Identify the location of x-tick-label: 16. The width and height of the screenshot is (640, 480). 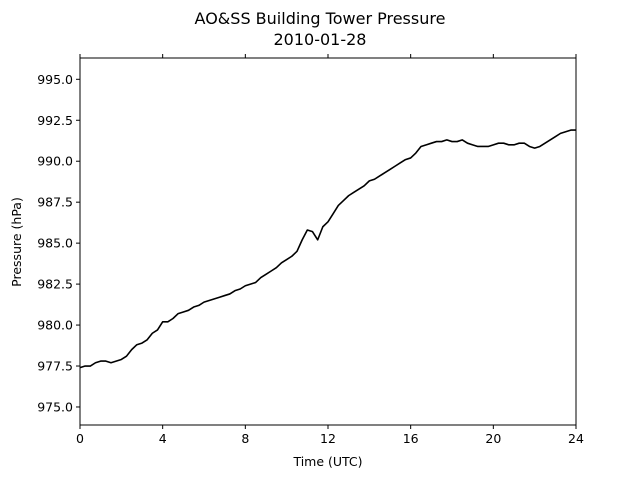
(411, 438).